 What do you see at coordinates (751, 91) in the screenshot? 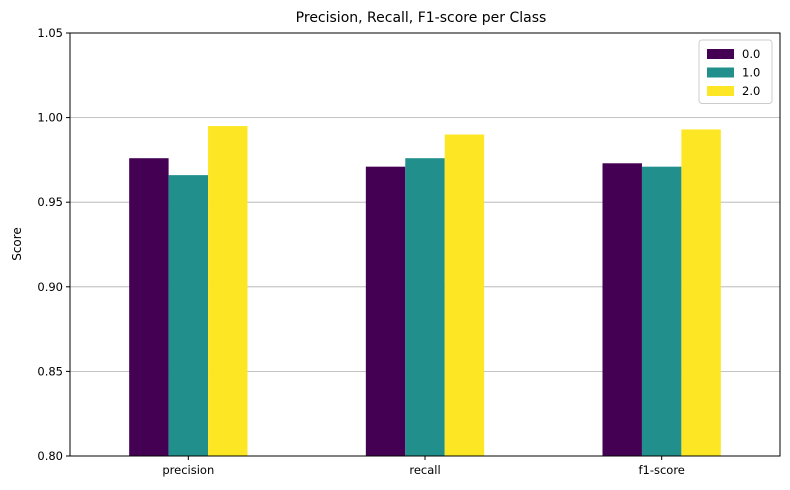
I see `legend-label: 2.0` at bounding box center [751, 91].